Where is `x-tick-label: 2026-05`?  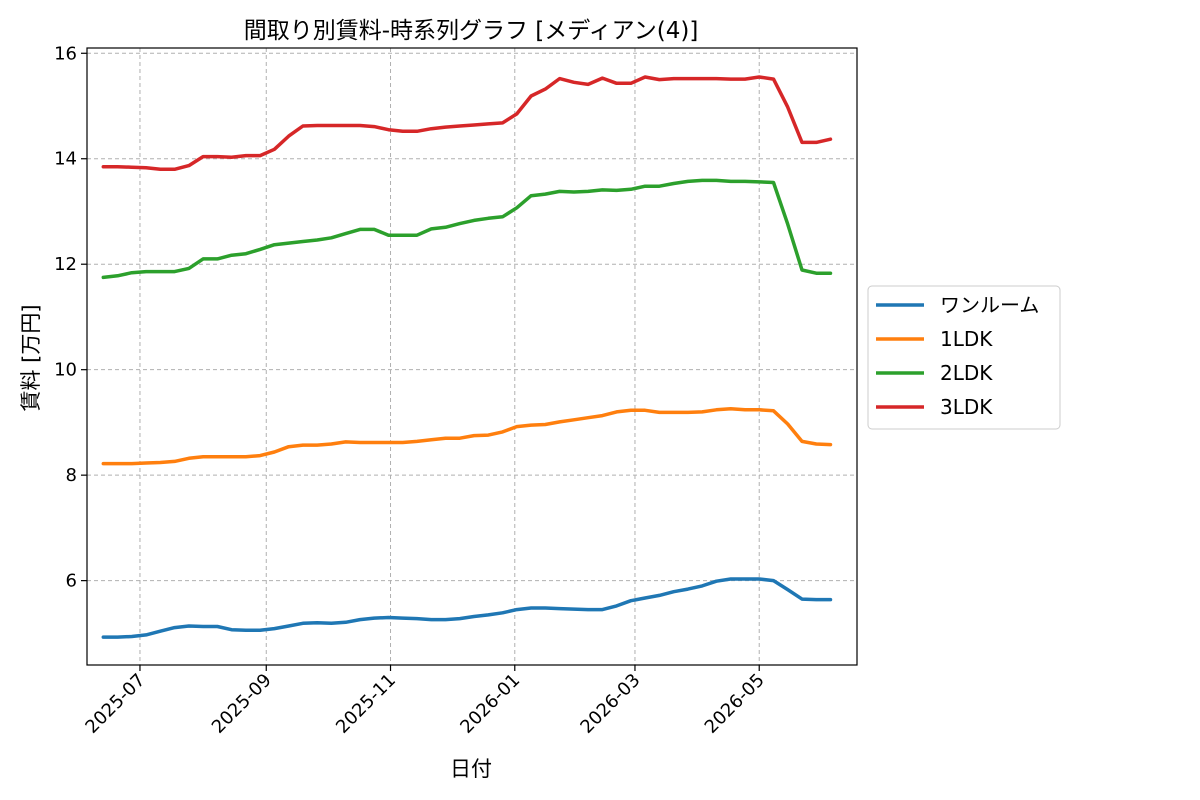
x-tick-label: 2026-05 is located at coordinates (735, 704).